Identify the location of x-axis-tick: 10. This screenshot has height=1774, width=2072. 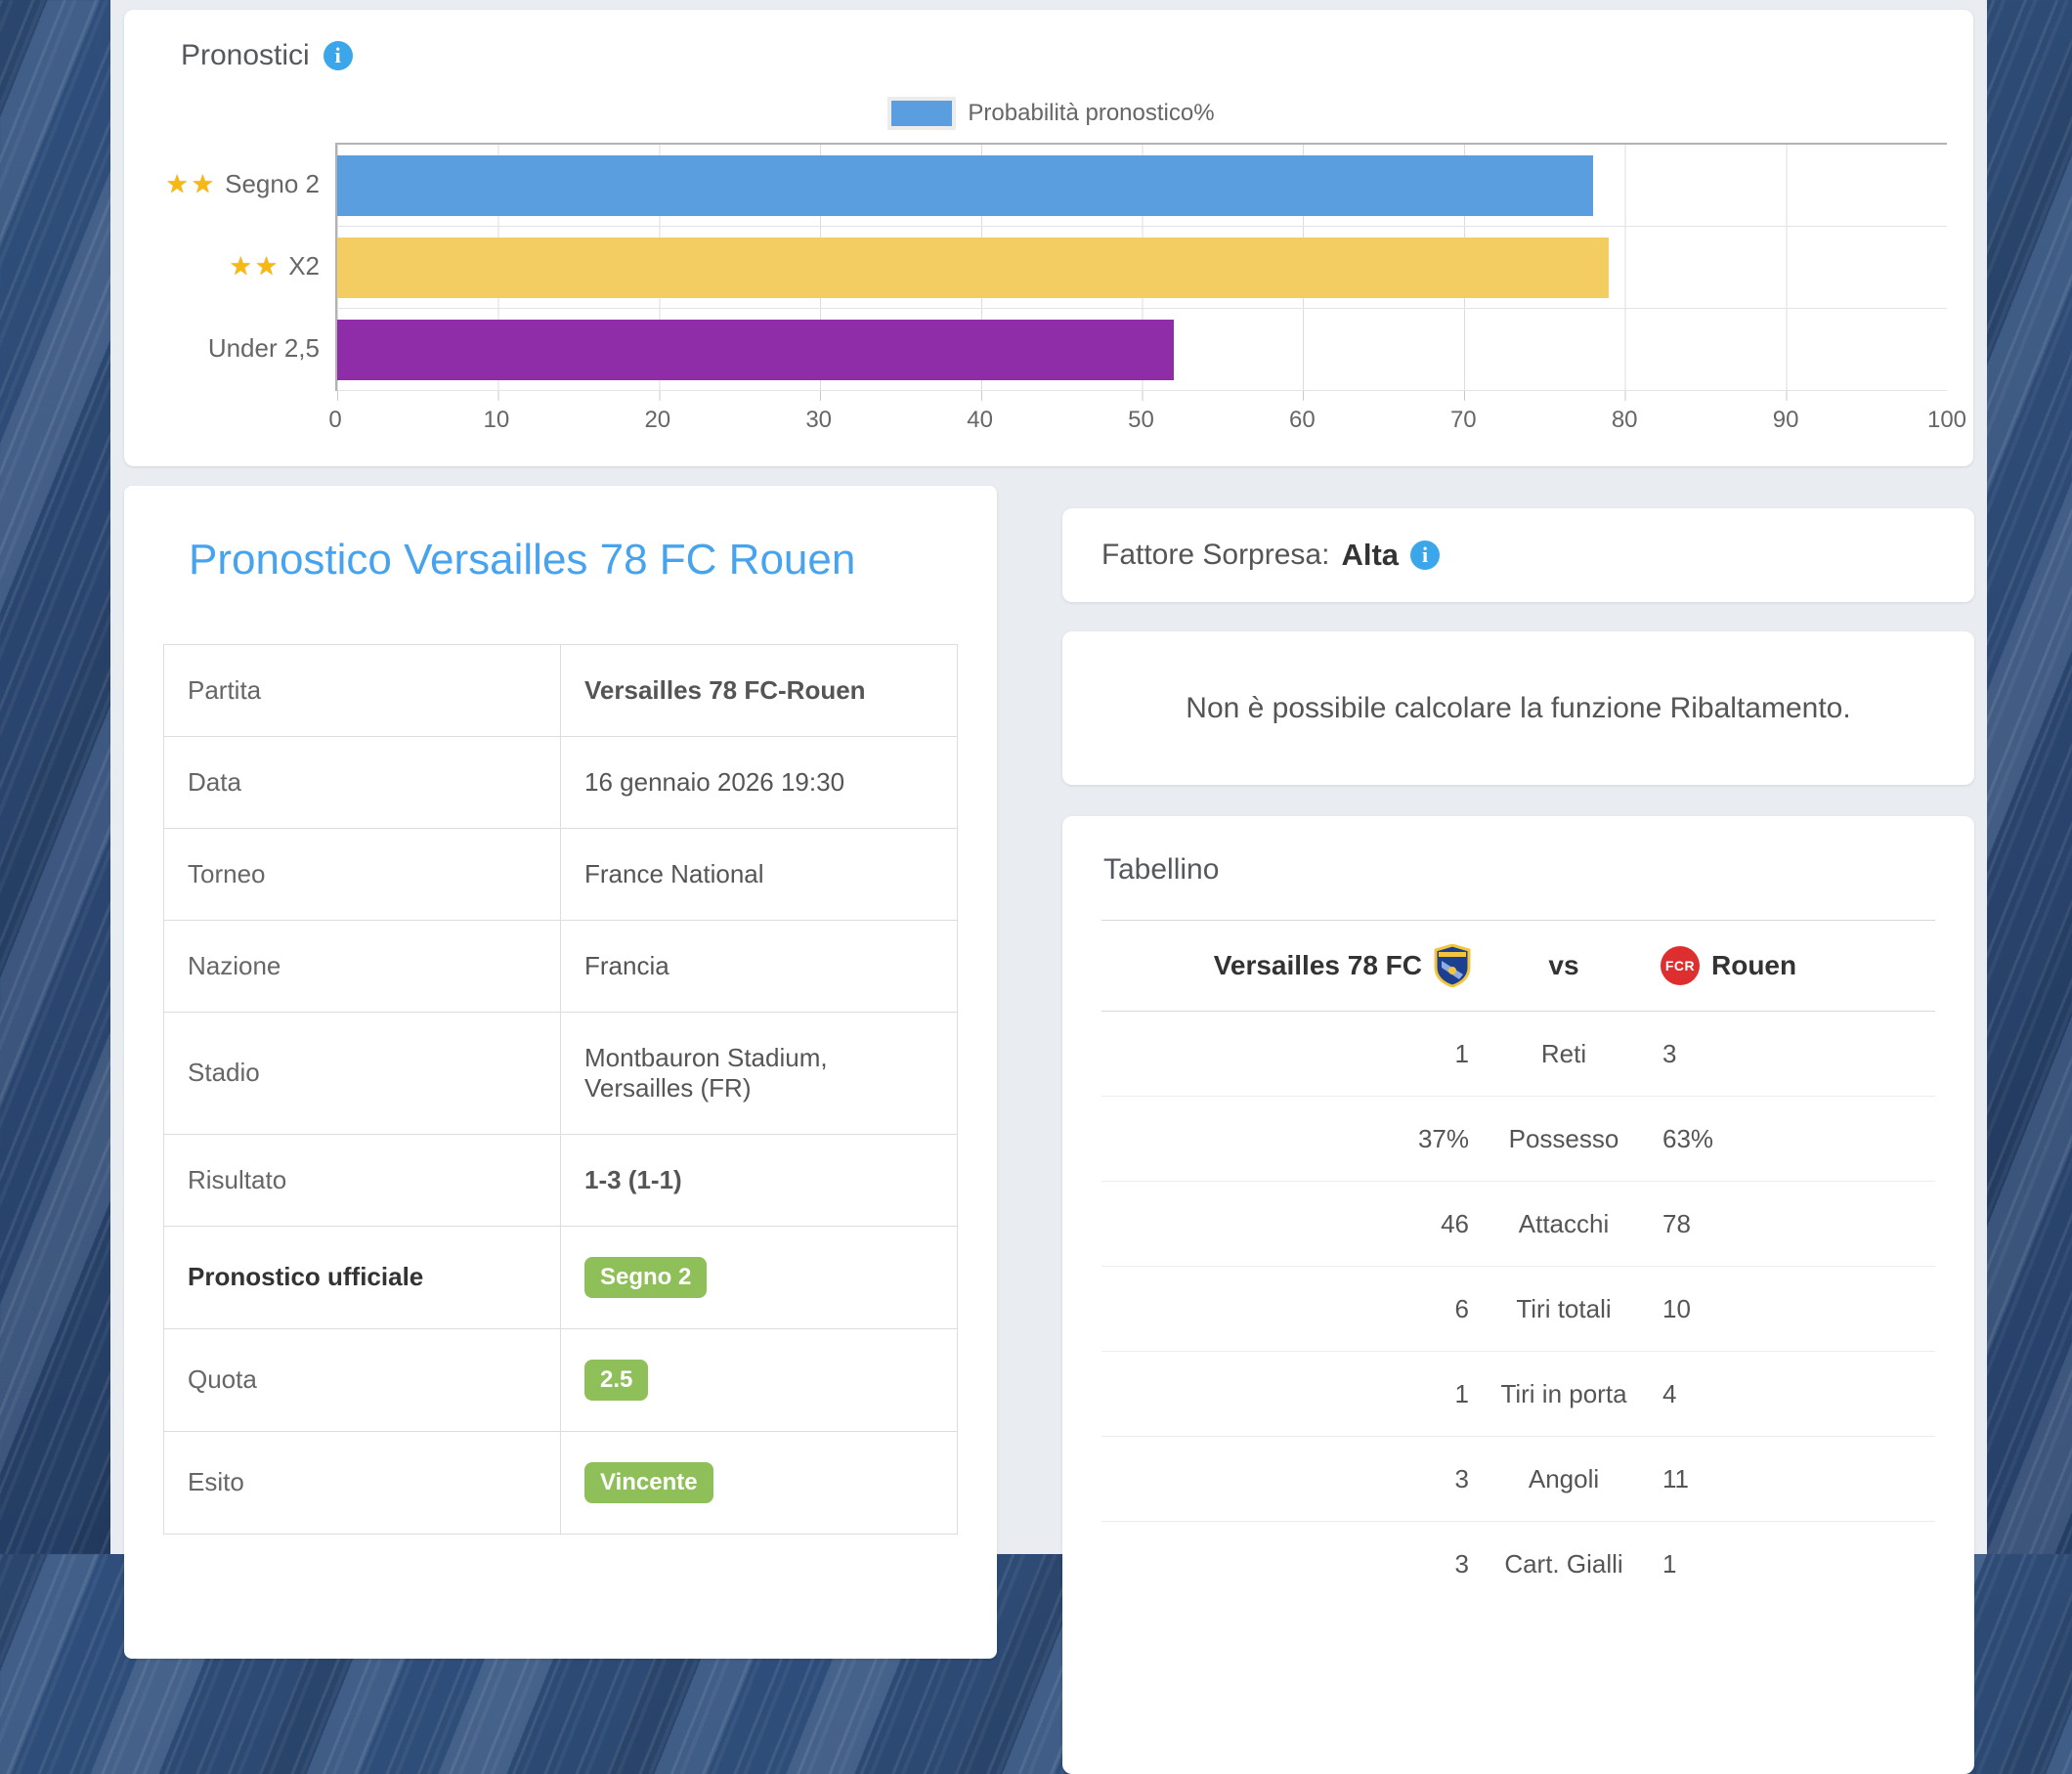
(496, 420).